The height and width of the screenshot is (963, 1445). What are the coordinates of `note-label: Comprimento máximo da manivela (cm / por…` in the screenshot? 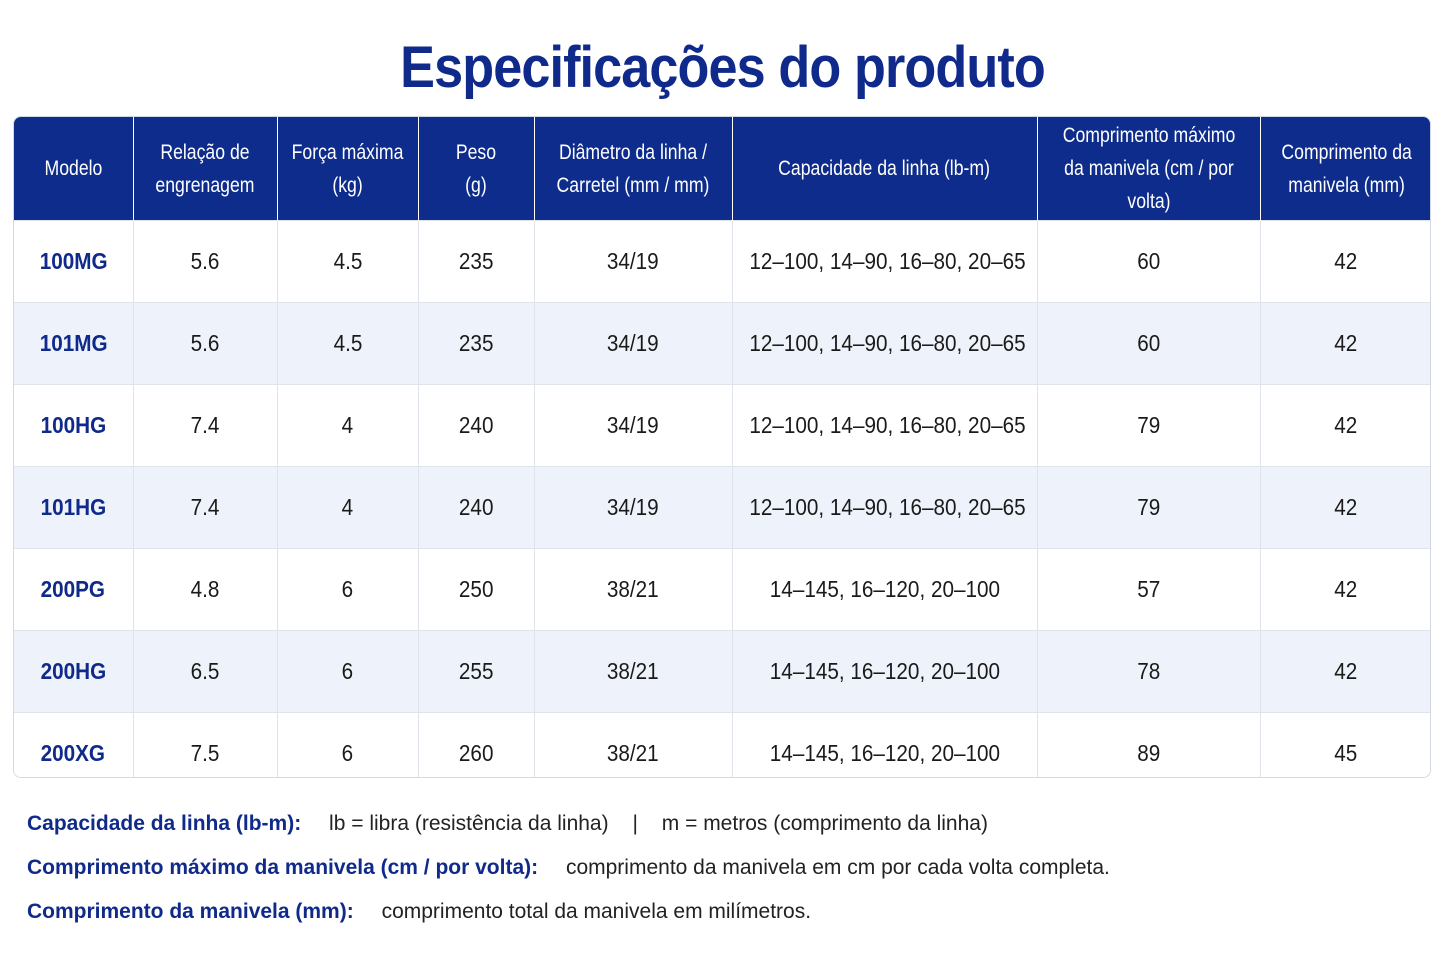 It's located at (283, 867).